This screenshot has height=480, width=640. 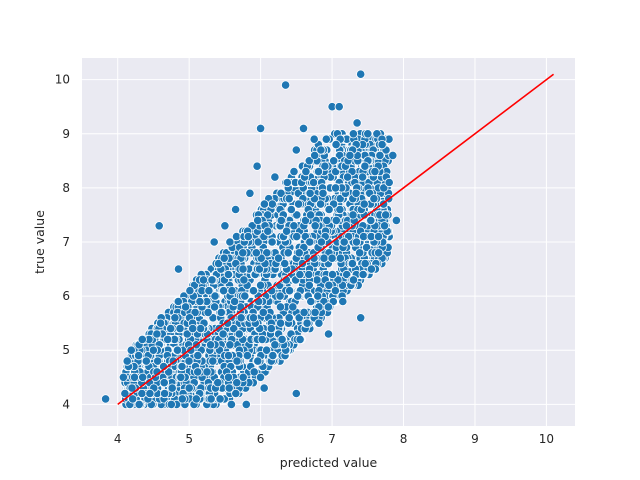 I want to click on y-tick-label: 4, so click(x=66, y=404).